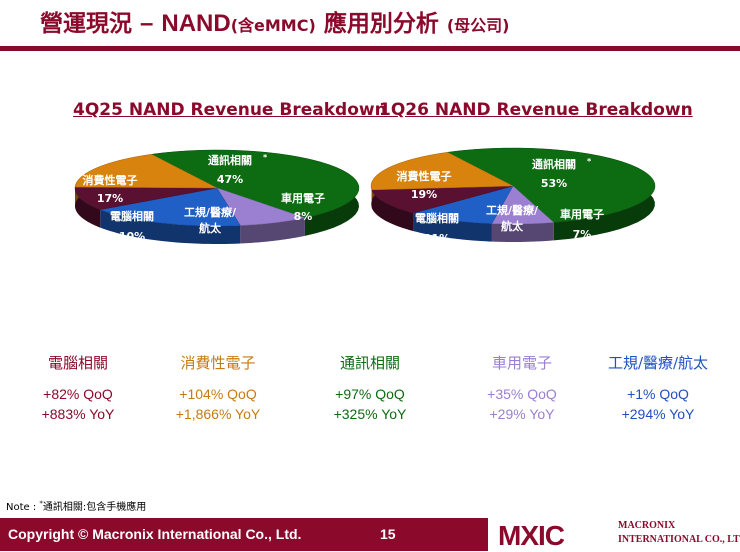  I want to click on growth-yoy: +883% YoY, so click(78, 414).